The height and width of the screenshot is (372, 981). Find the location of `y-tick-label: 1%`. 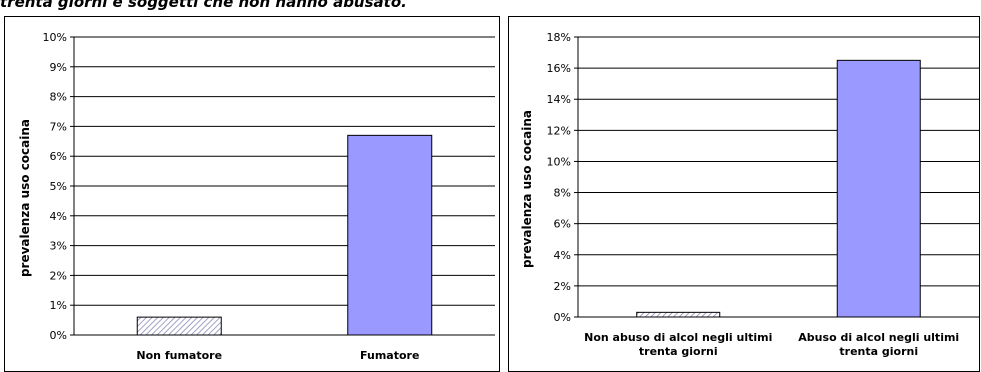

y-tick-label: 1% is located at coordinates (58, 305).